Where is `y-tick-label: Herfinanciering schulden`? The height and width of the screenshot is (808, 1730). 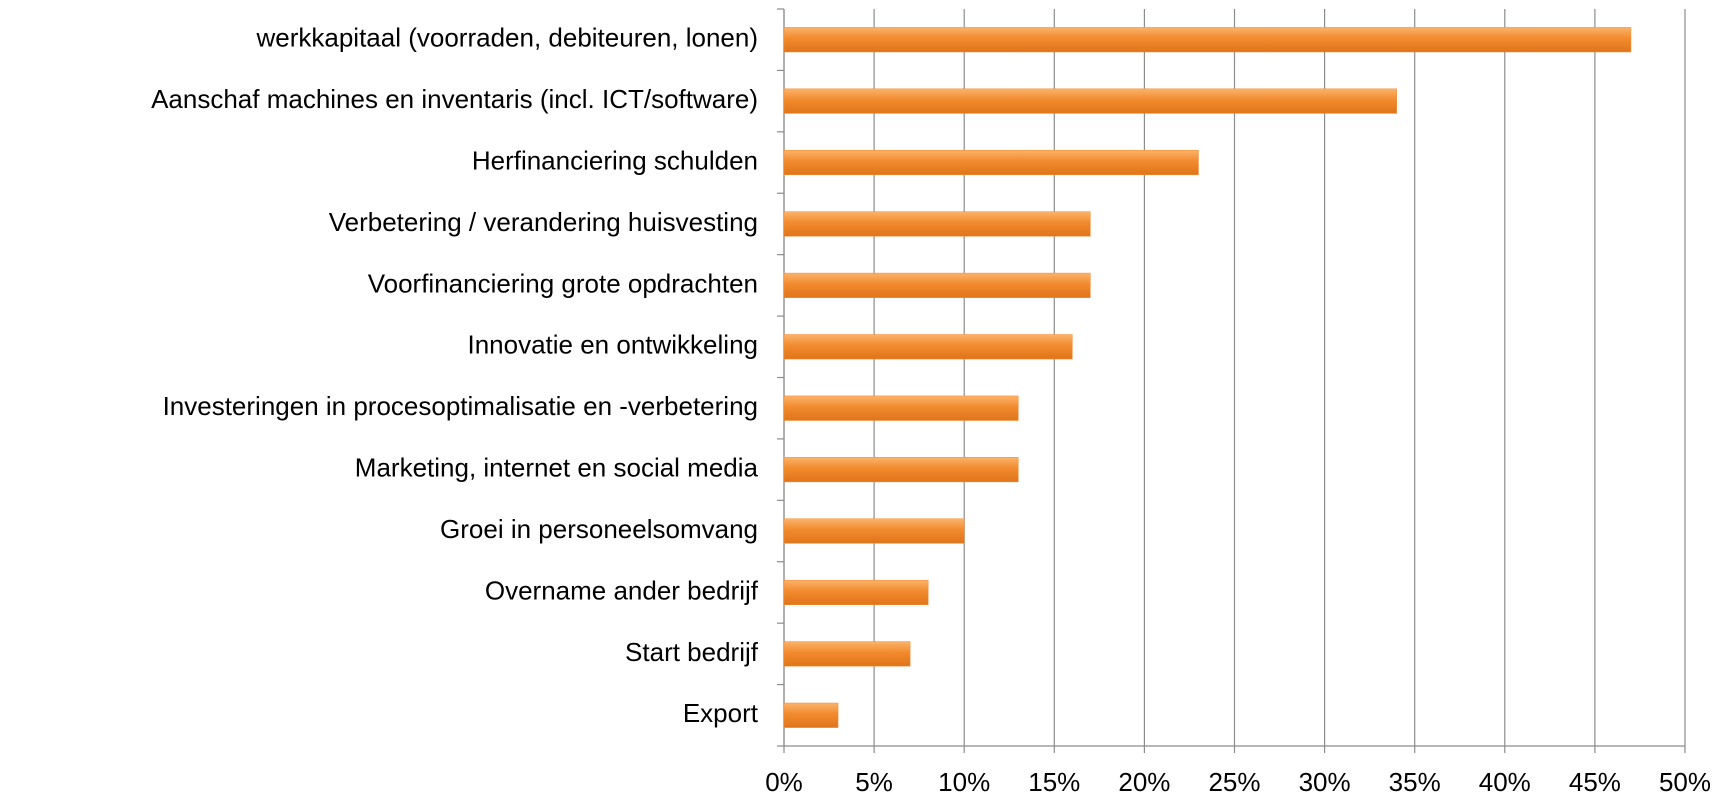
y-tick-label: Herfinanciering schulden is located at coordinates (615, 160).